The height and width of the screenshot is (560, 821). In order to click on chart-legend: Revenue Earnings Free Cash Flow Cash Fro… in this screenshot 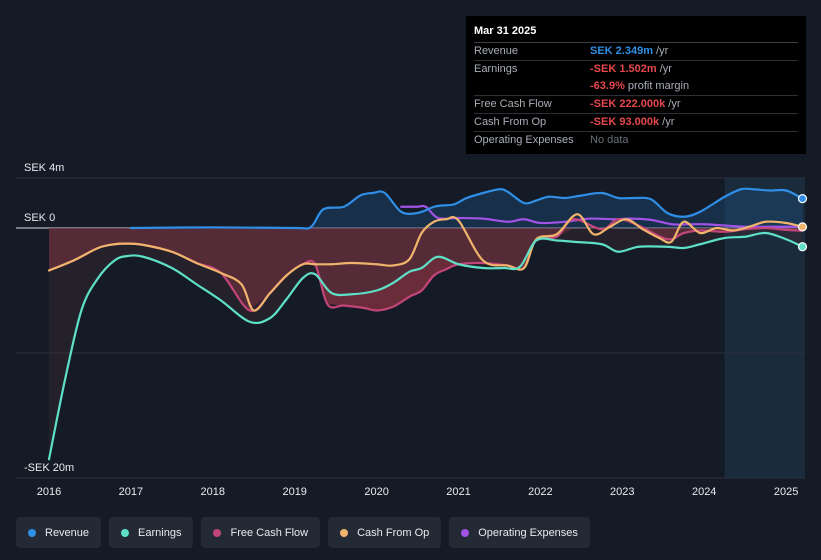, I will do `click(303, 532)`.